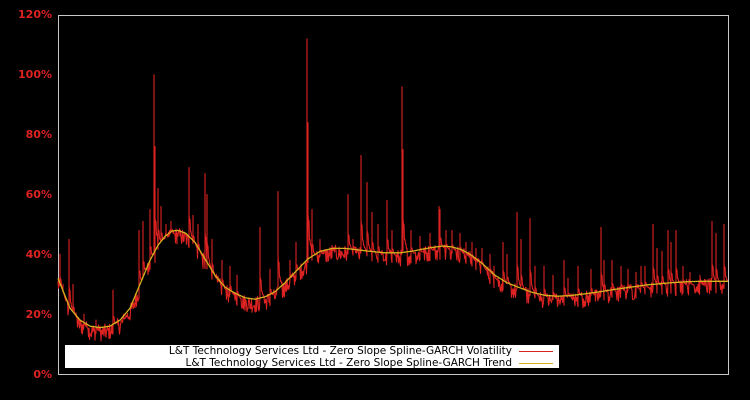 The image size is (750, 400). Describe the element at coordinates (38, 194) in the screenshot. I see `y-tick-label: 60%` at that location.